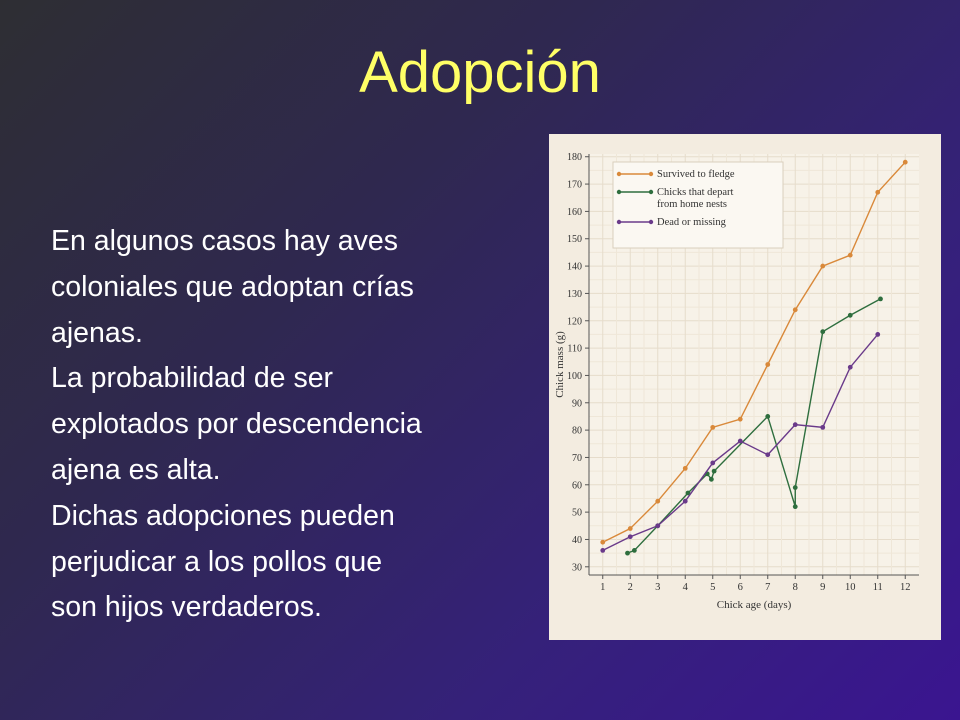 This screenshot has width=960, height=720. I want to click on body-line: ajena es alta., so click(136, 469).